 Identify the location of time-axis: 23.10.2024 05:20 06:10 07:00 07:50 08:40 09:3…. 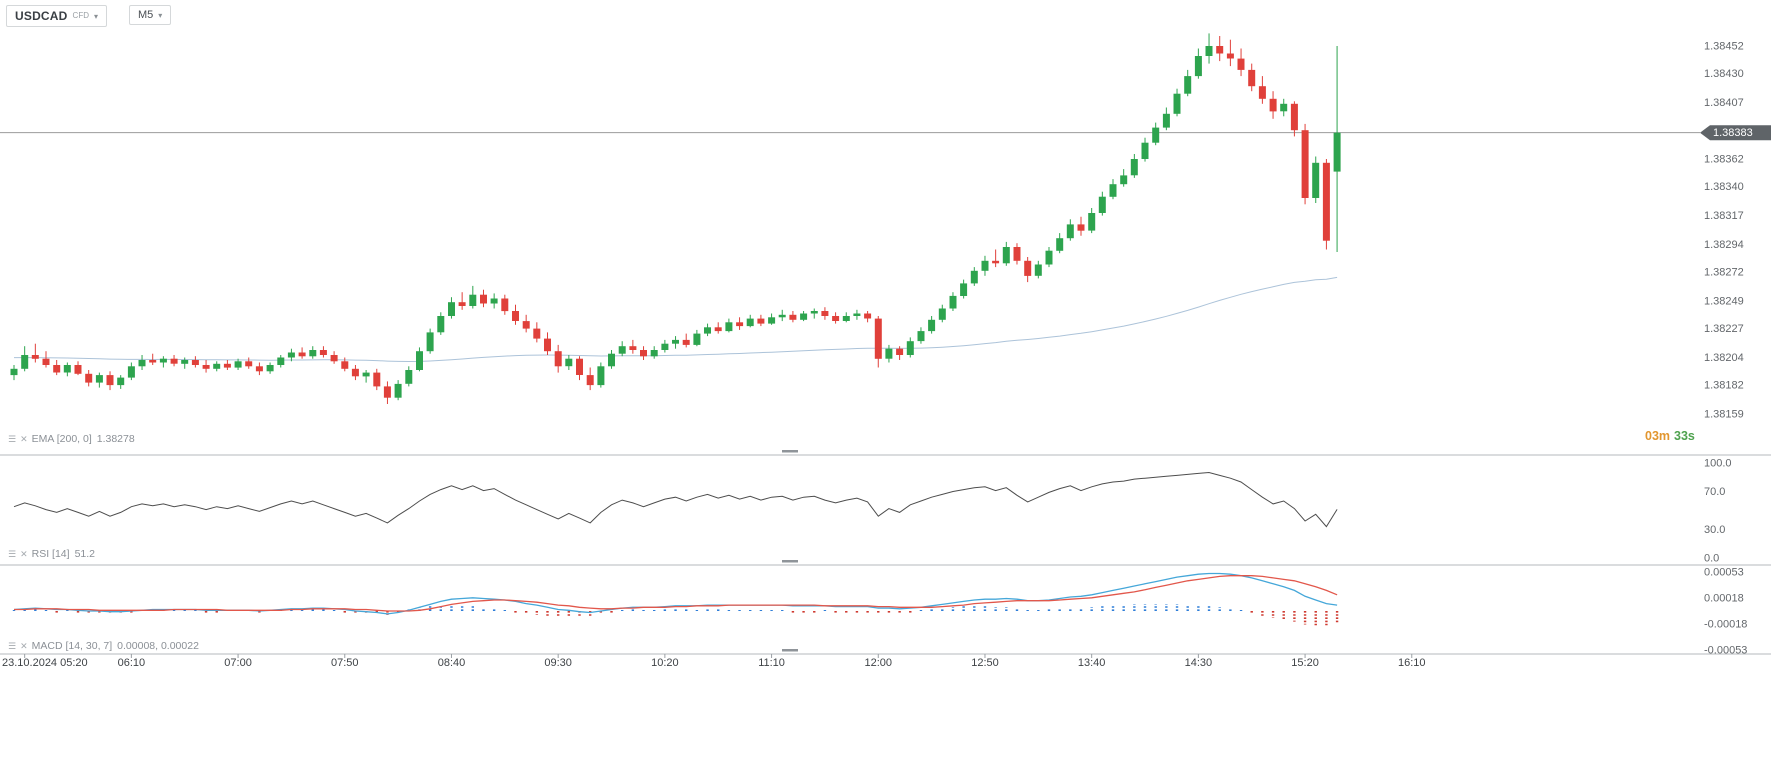
(714, 661).